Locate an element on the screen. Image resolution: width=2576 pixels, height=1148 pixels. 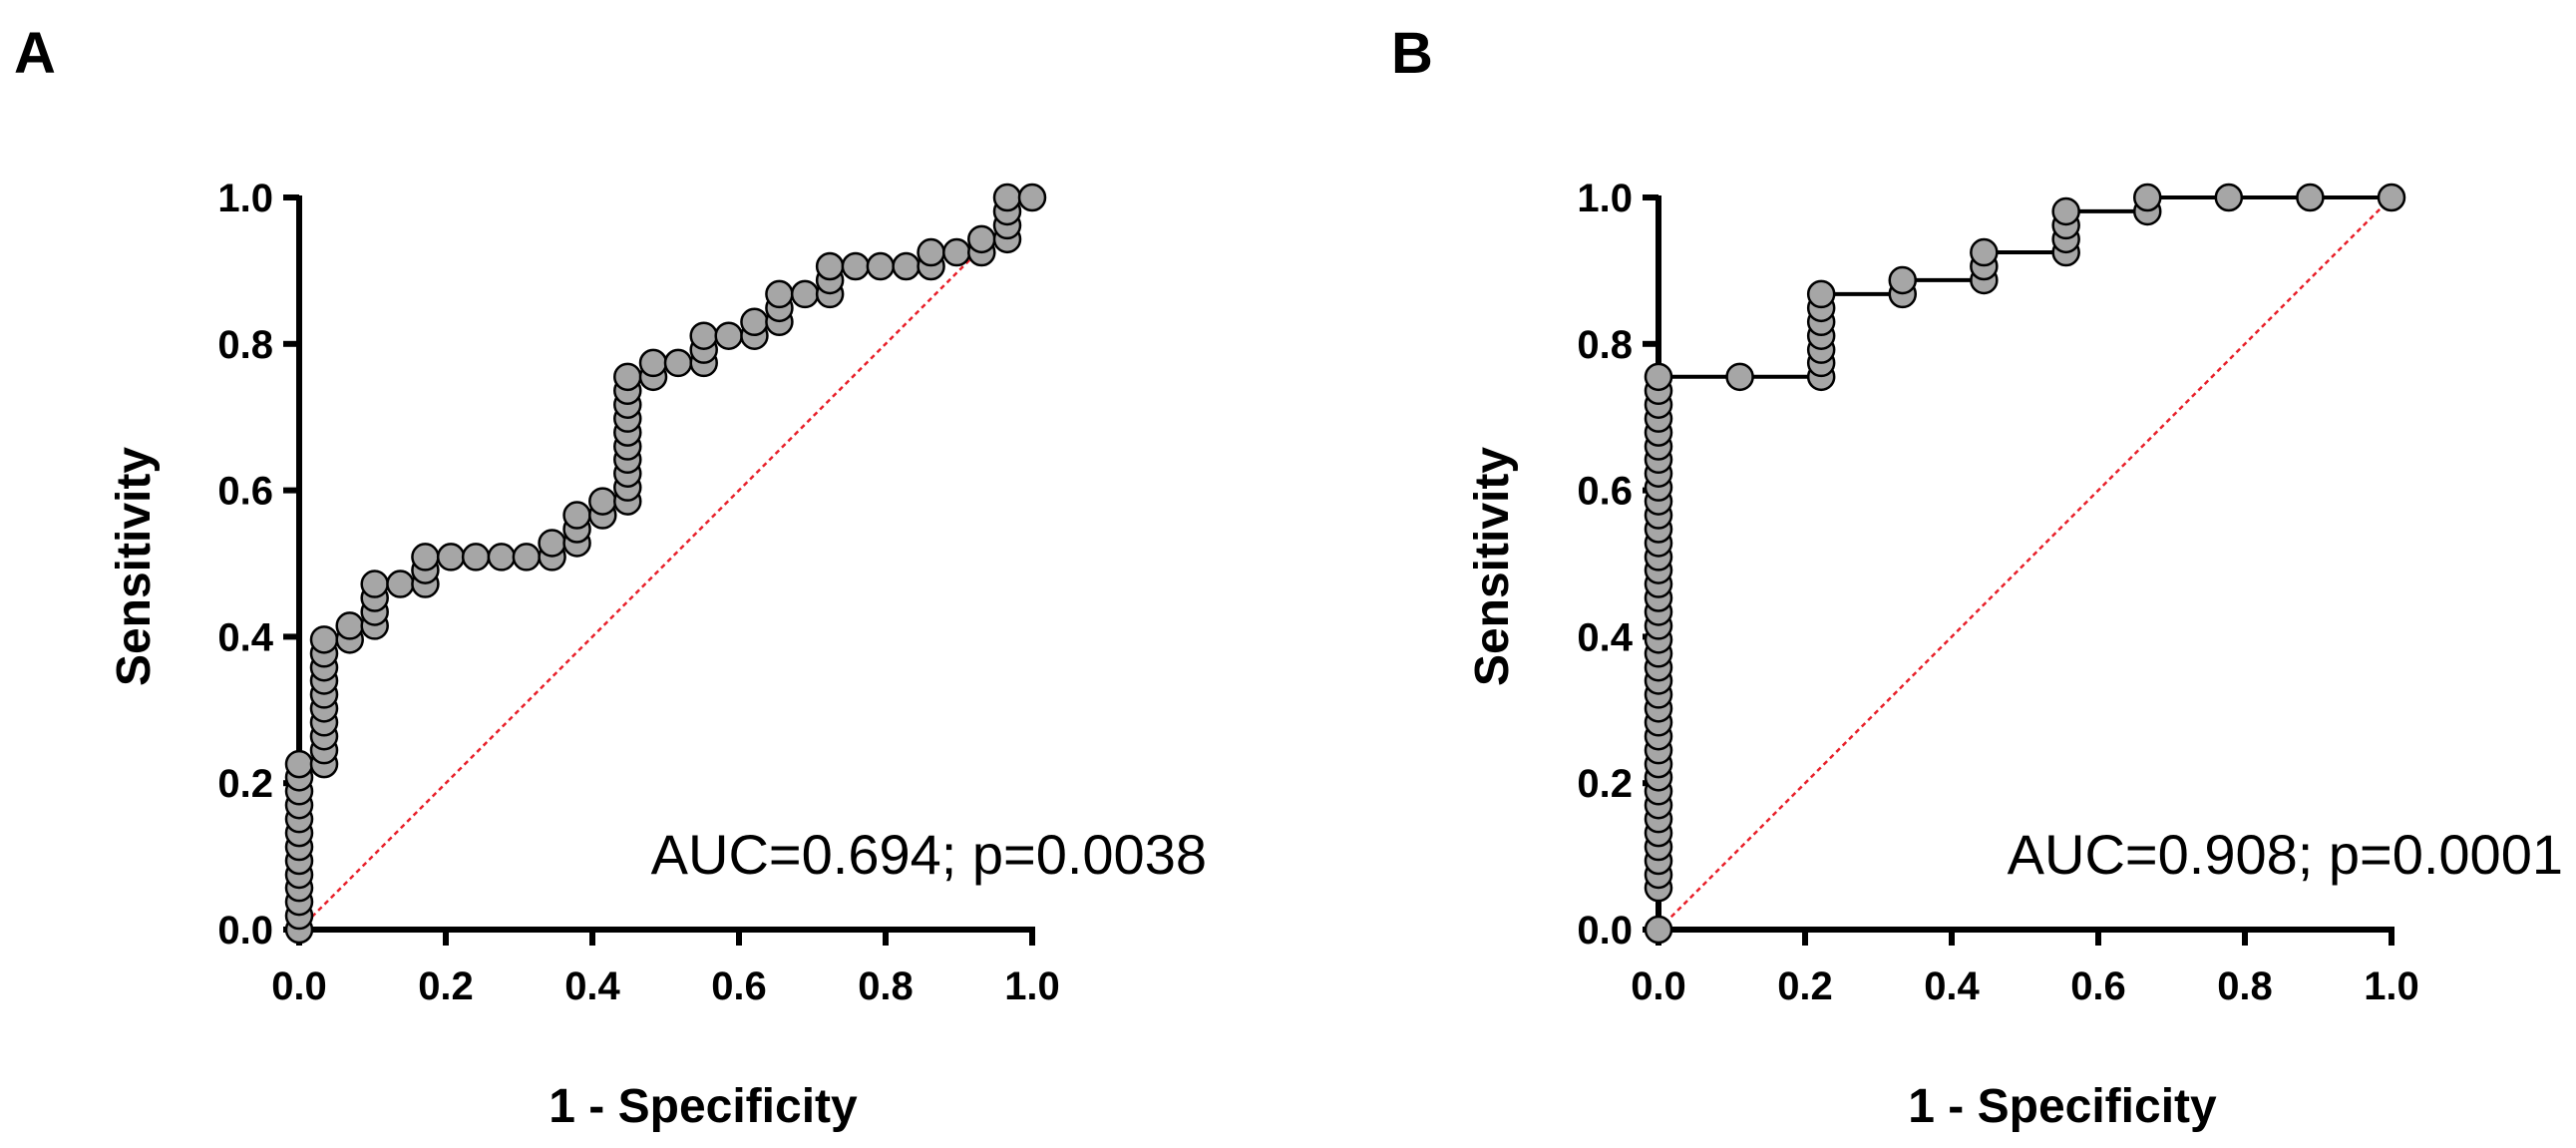
panel-b-x-tick-label: 0.6 is located at coordinates (2098, 986).